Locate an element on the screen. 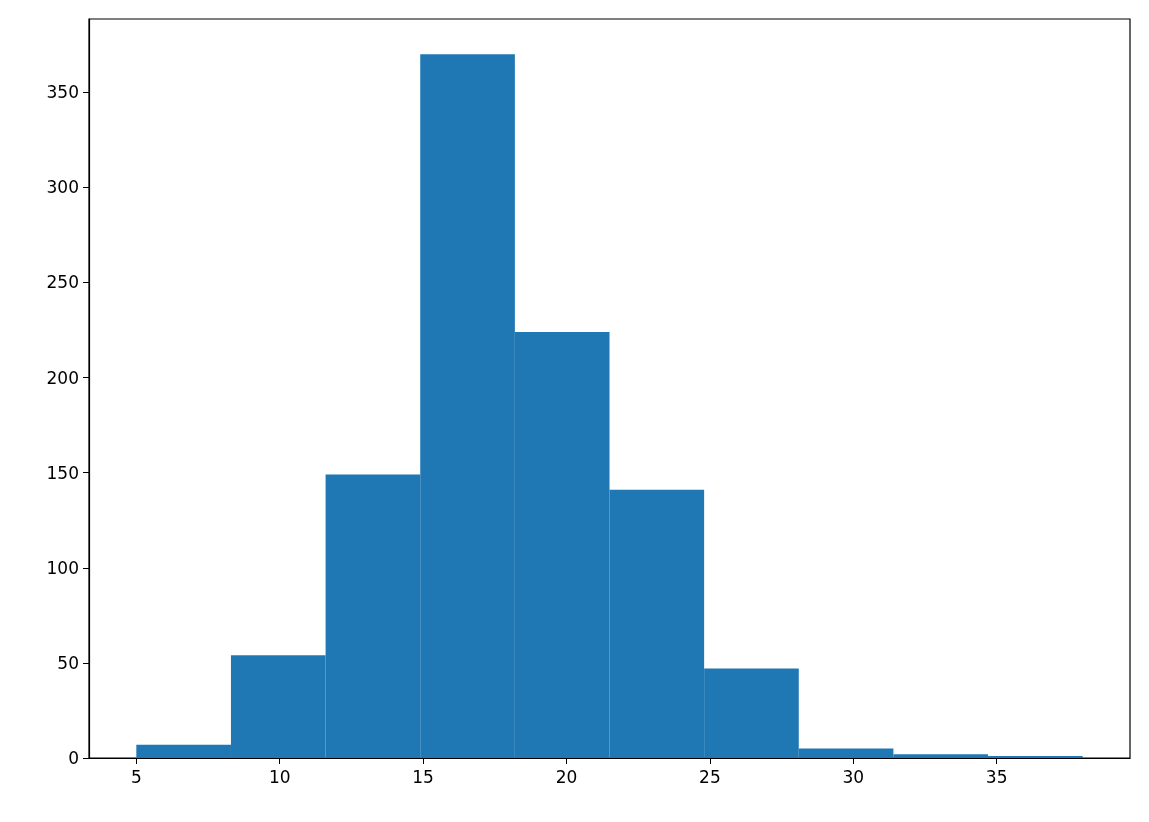  y-tick-label: 200 is located at coordinates (62, 377).